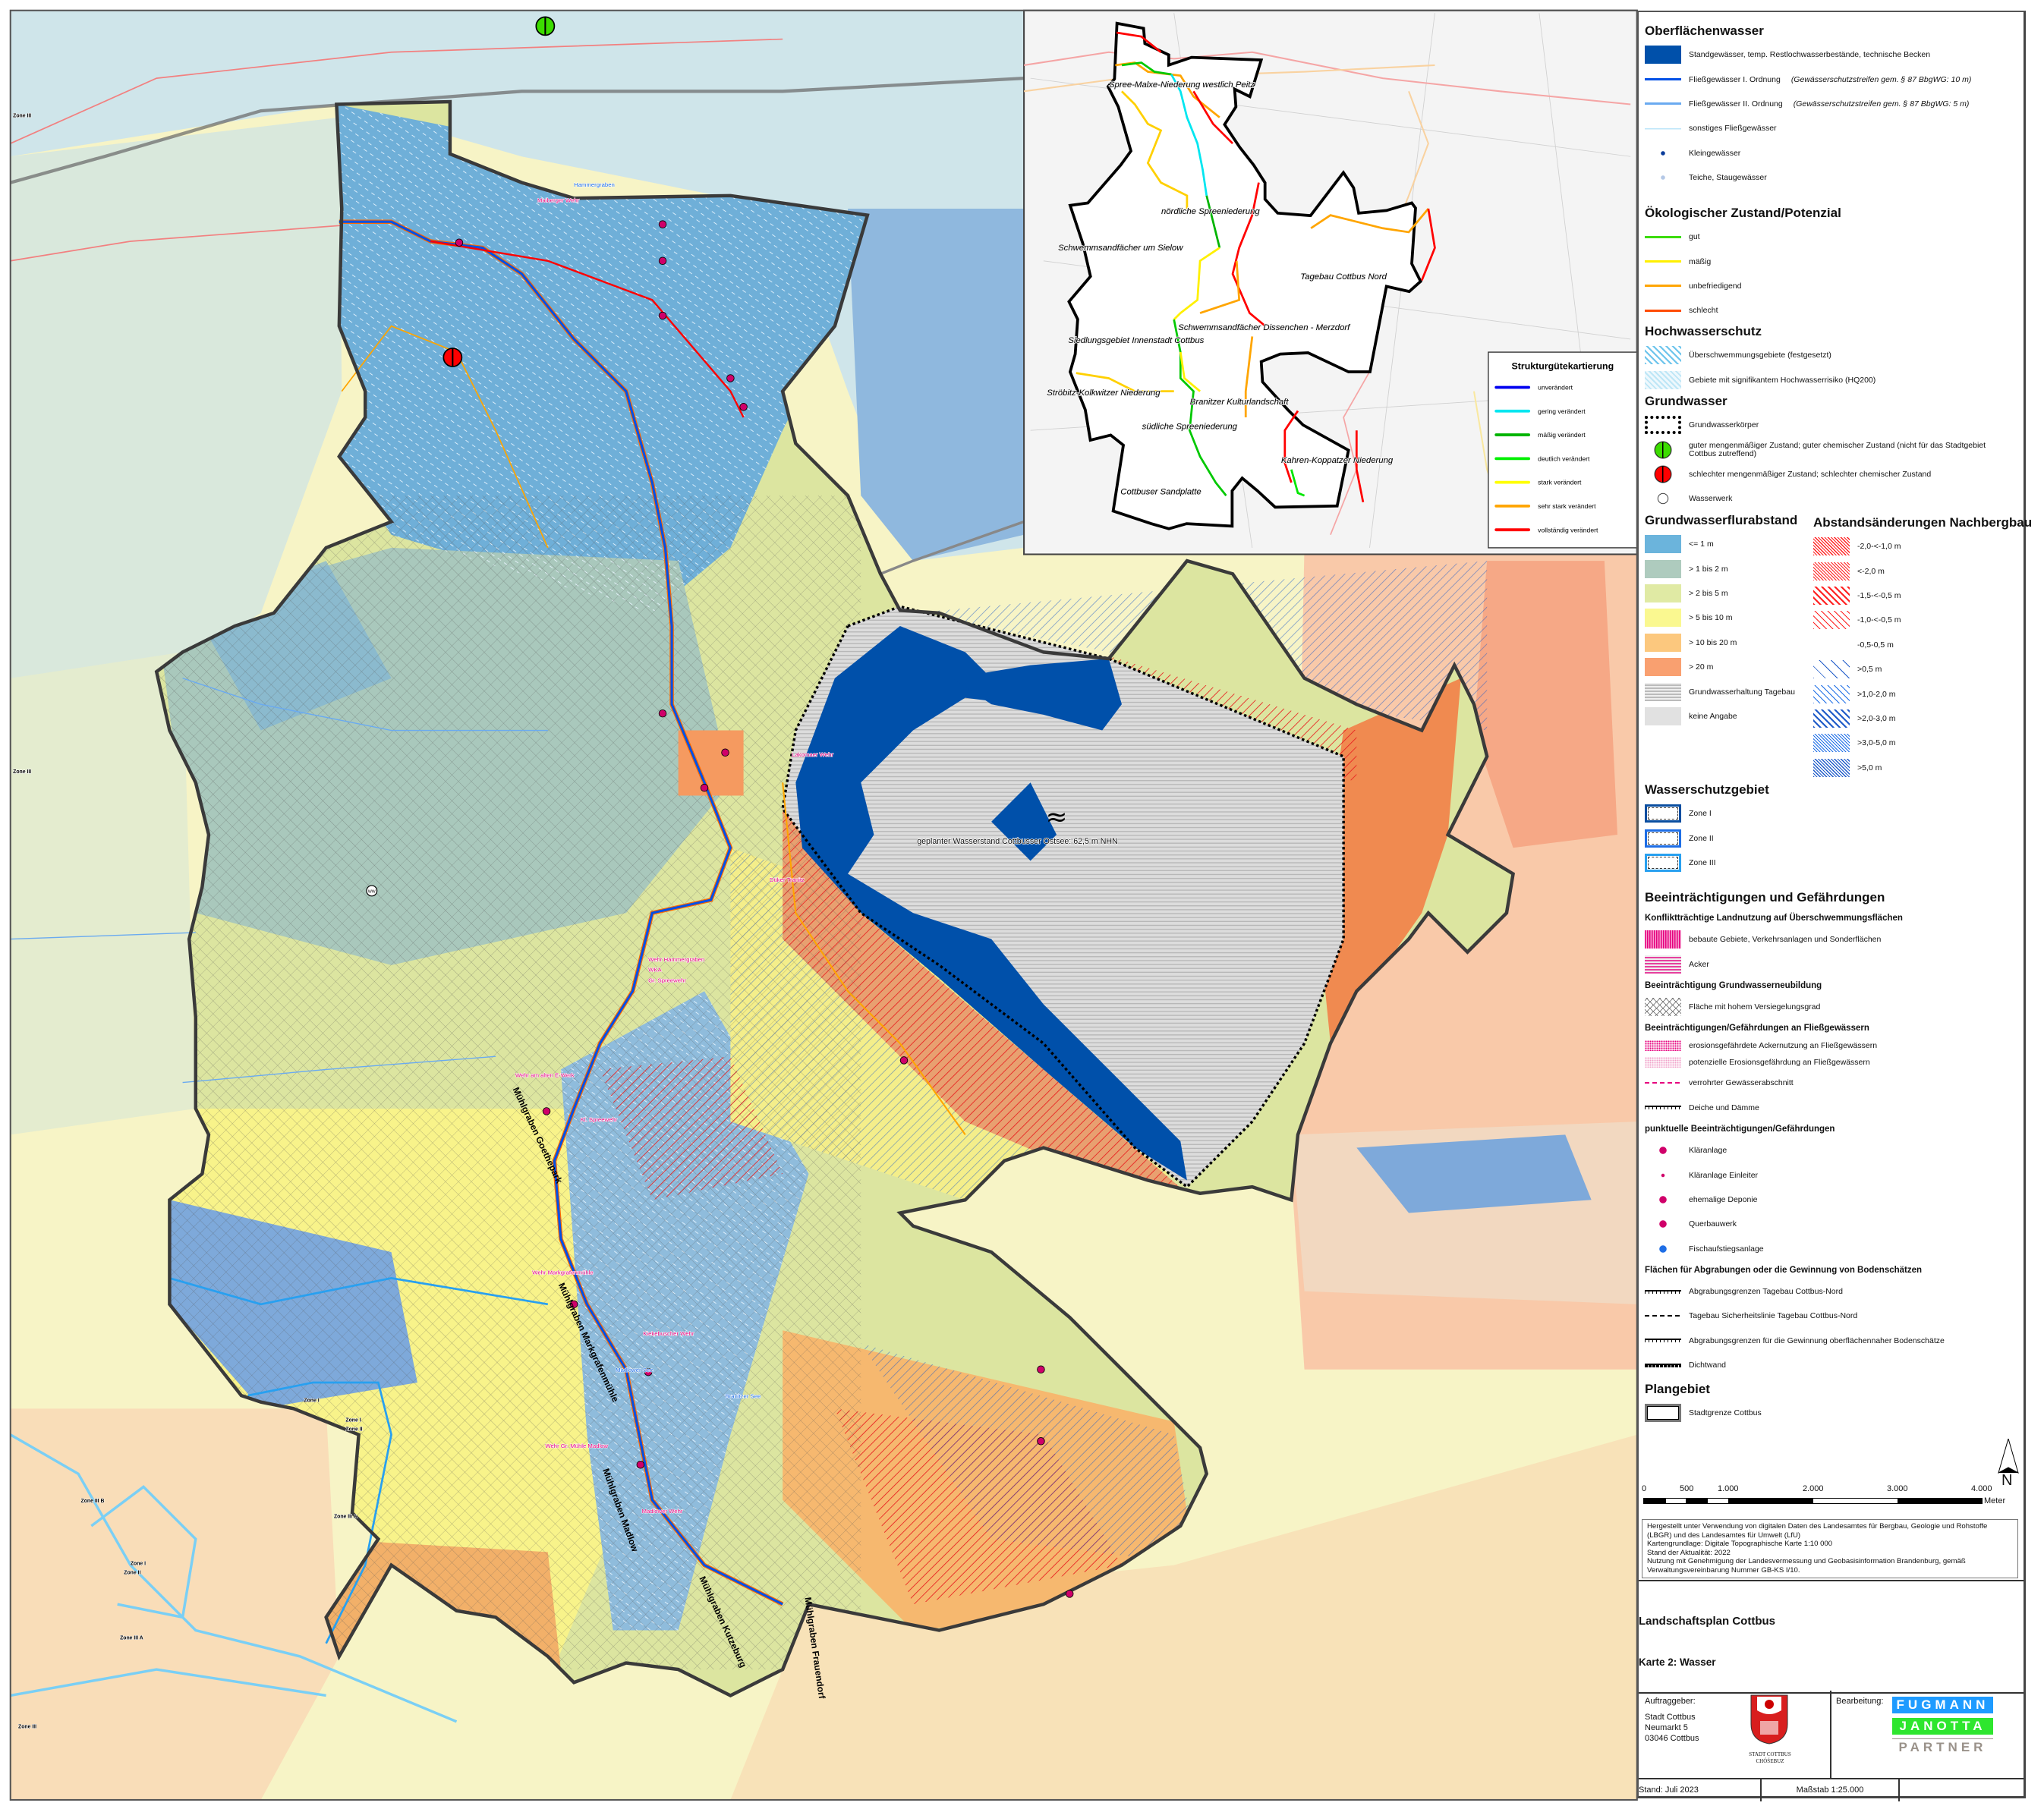  What do you see at coordinates (1729, 1488) in the screenshot?
I see `scale-tick: 1.000` at bounding box center [1729, 1488].